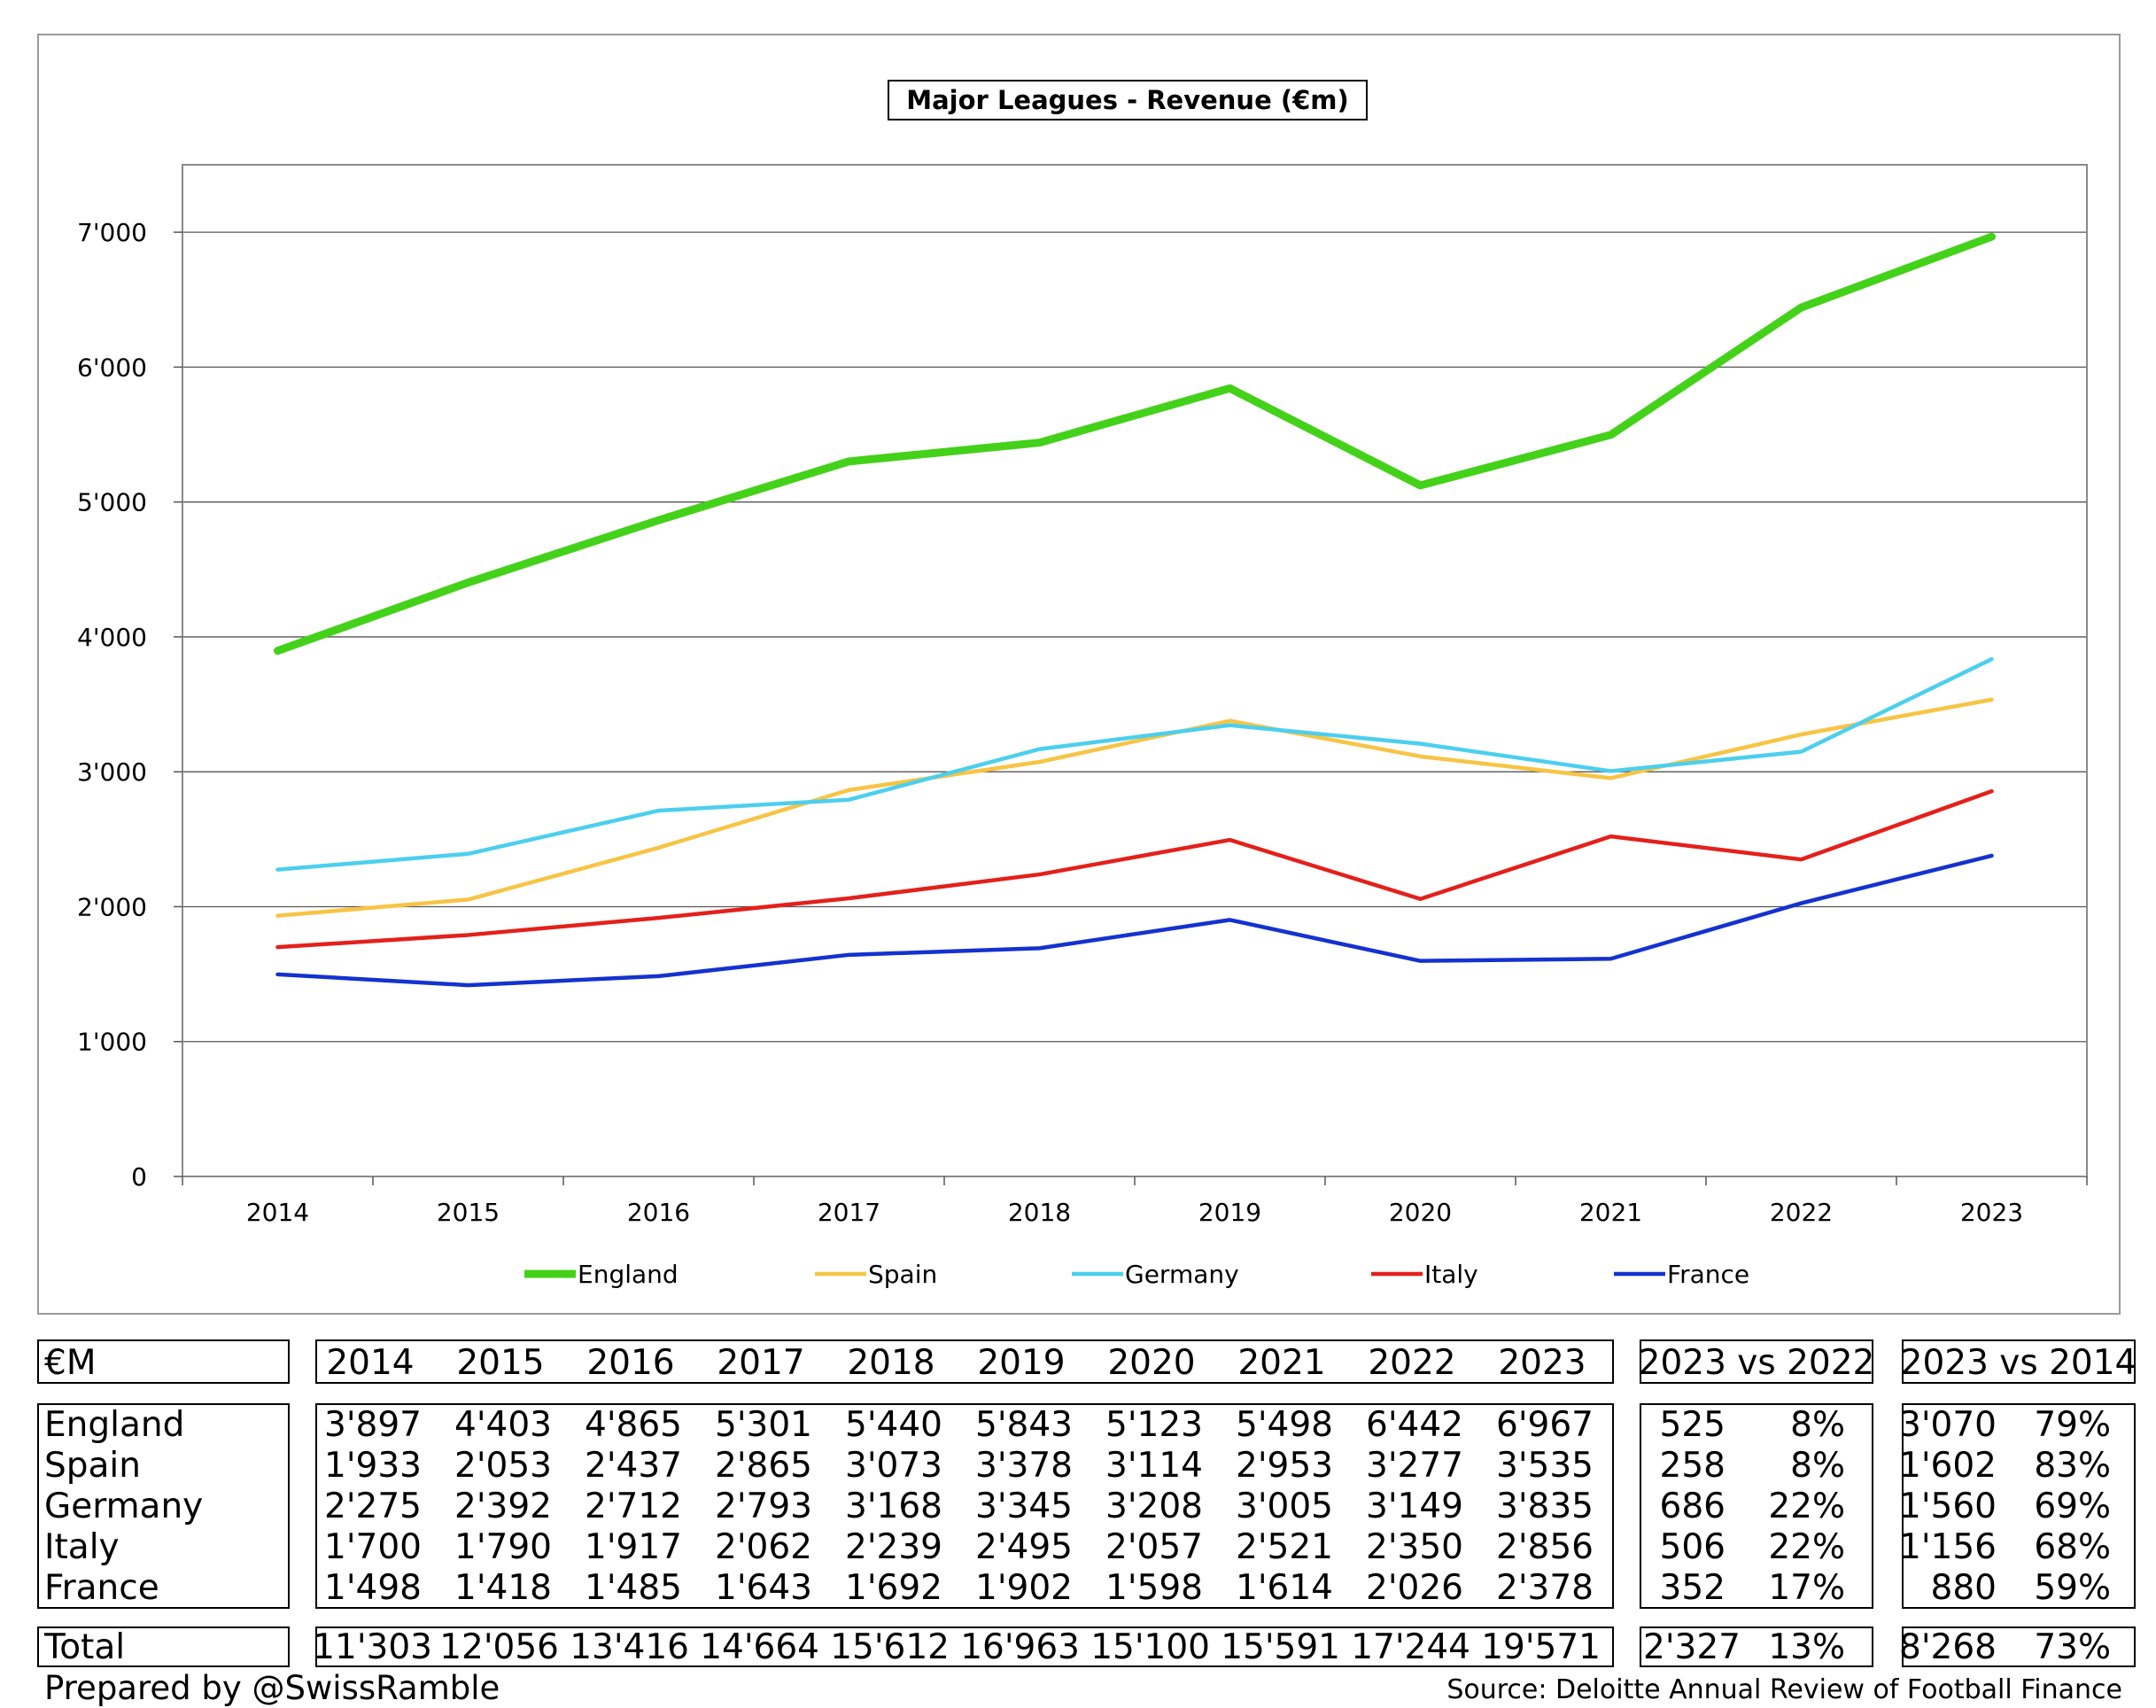 The width and height of the screenshot is (2156, 1708). I want to click on table-cell: 1'598, so click(1154, 1588).